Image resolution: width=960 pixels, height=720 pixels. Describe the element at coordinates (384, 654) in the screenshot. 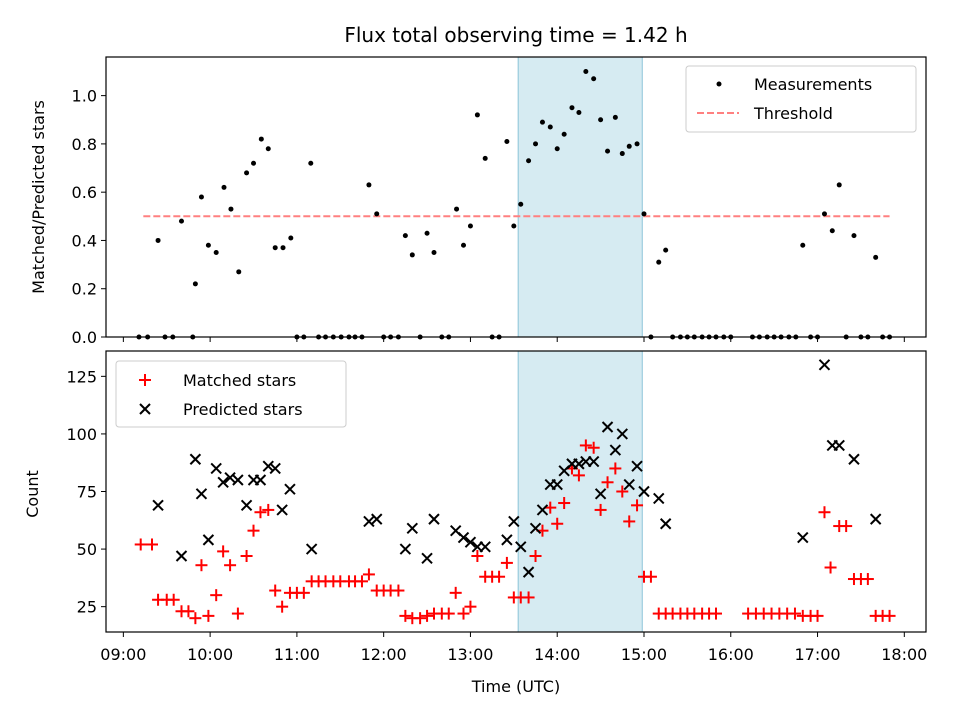

I see `x-tick-label: 12:00` at that location.